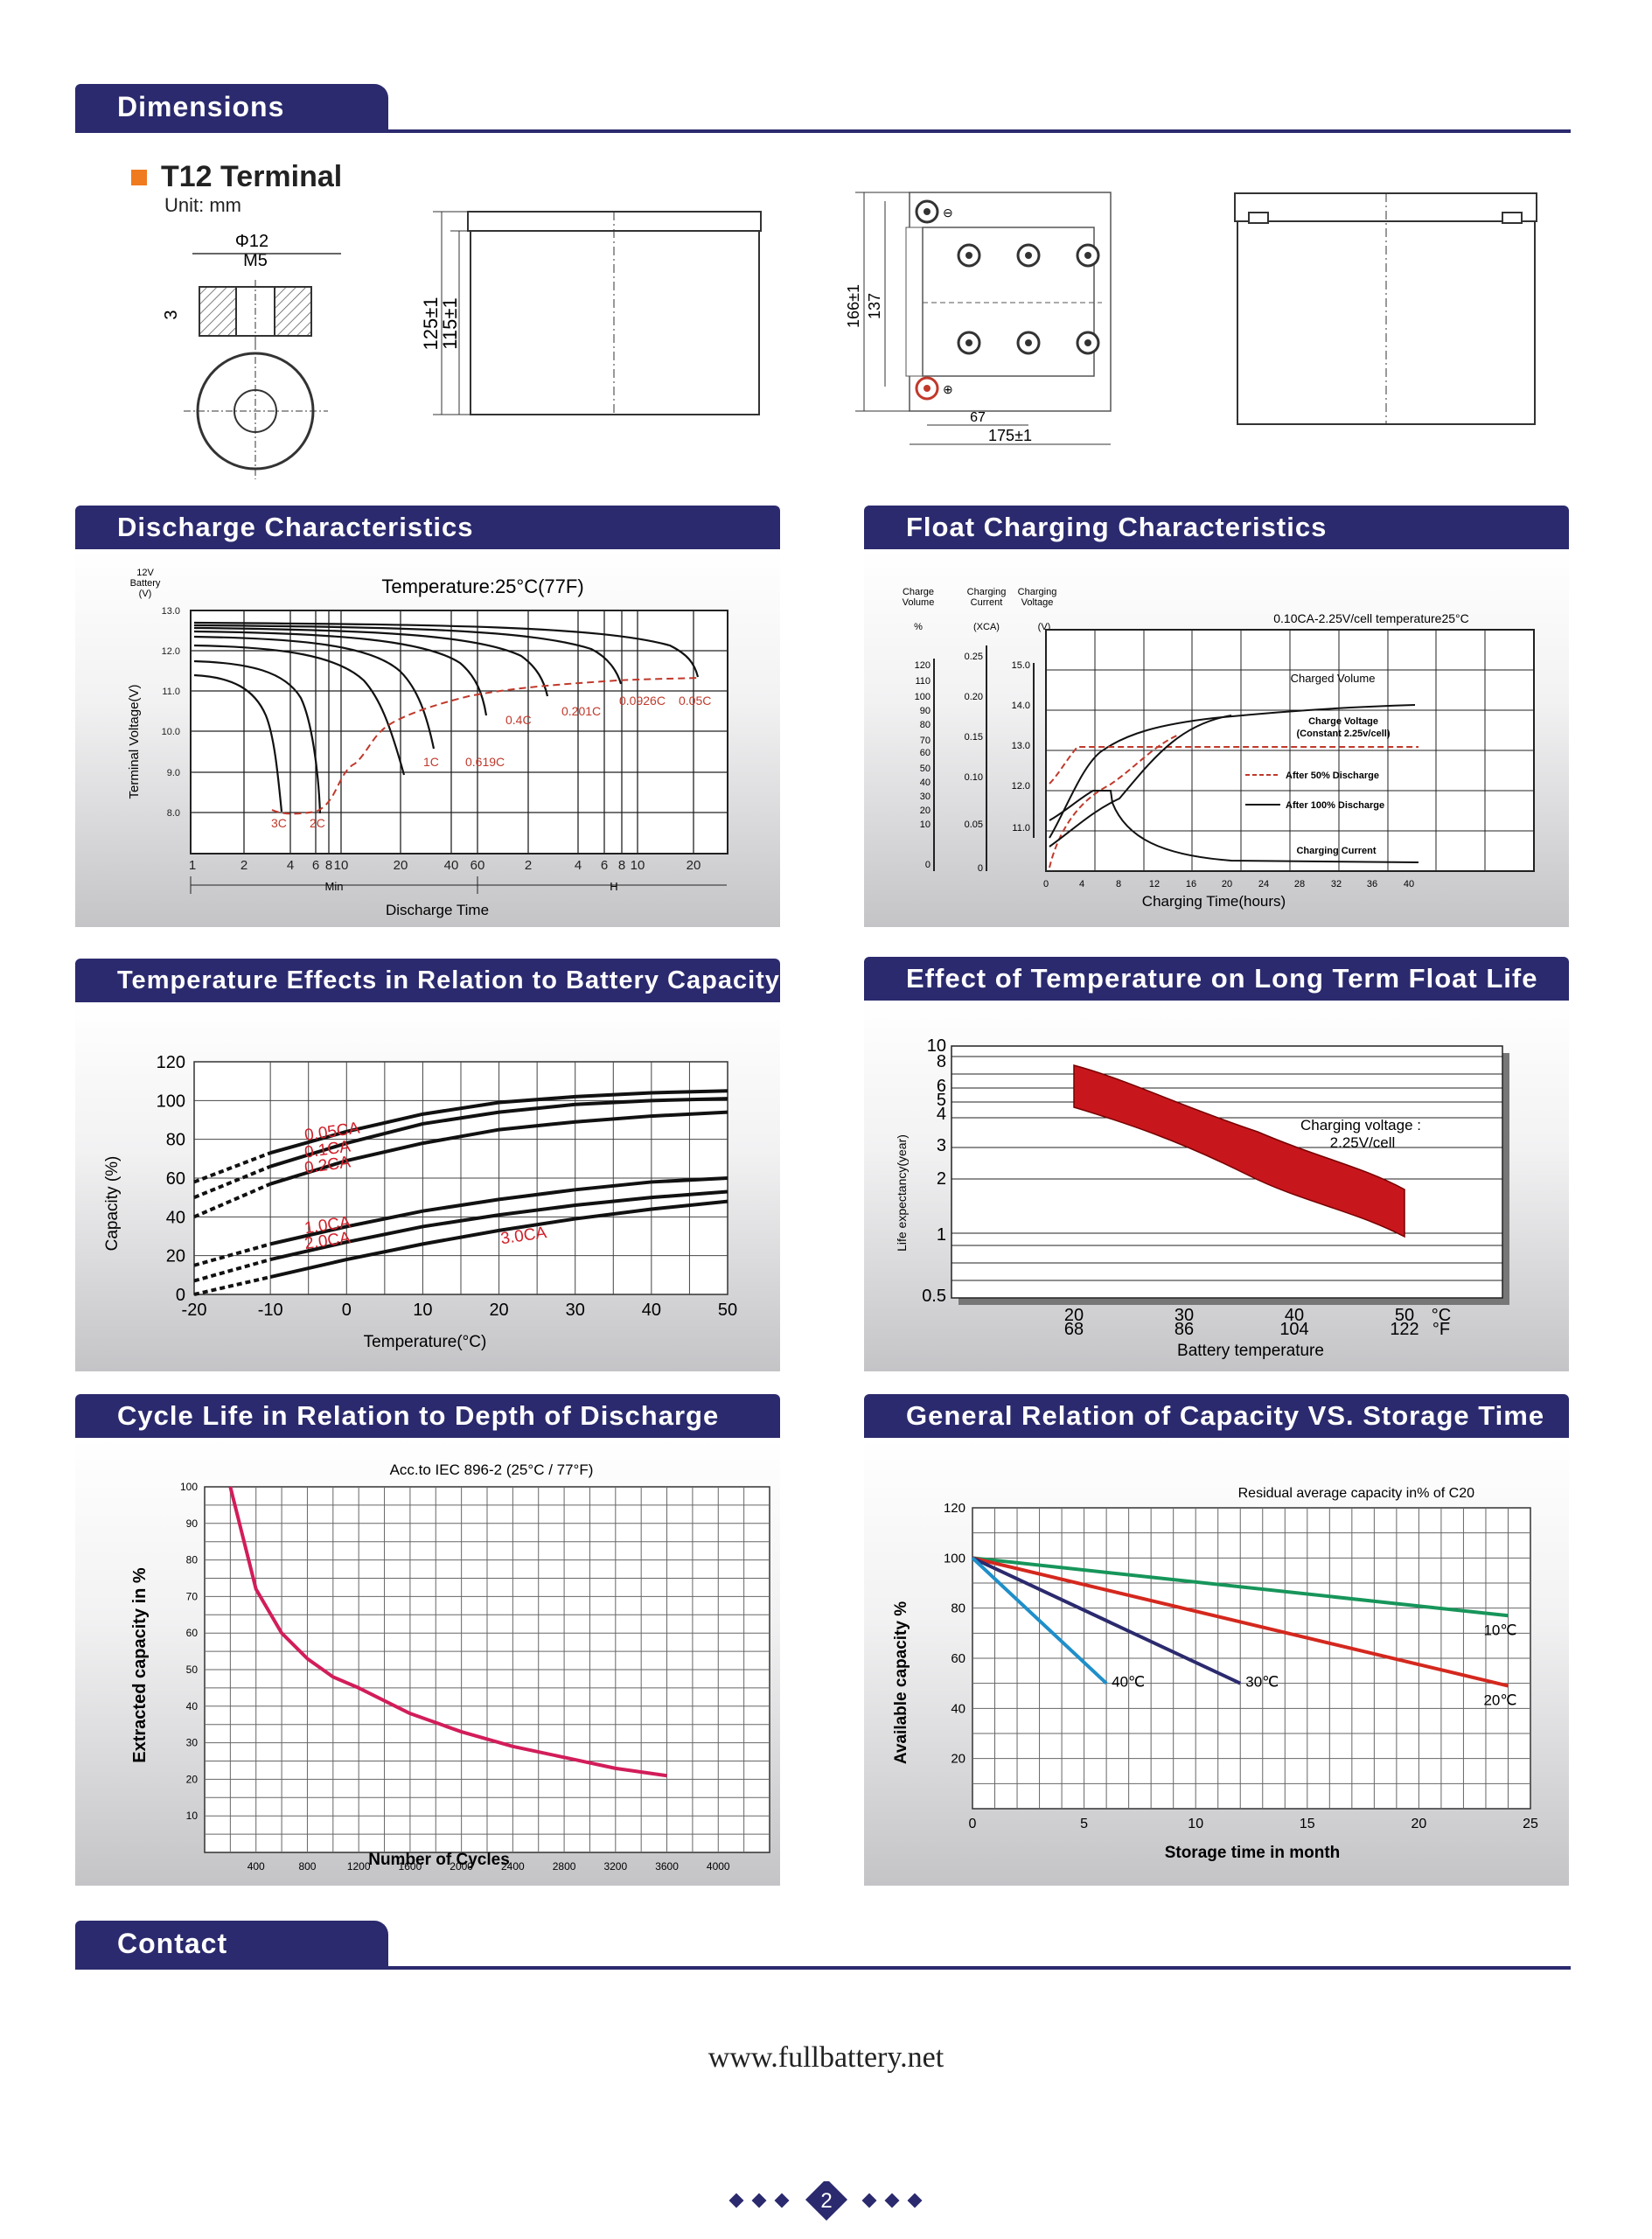 The width and height of the screenshot is (1652, 2239). I want to click on label-1c: 1C, so click(431, 762).